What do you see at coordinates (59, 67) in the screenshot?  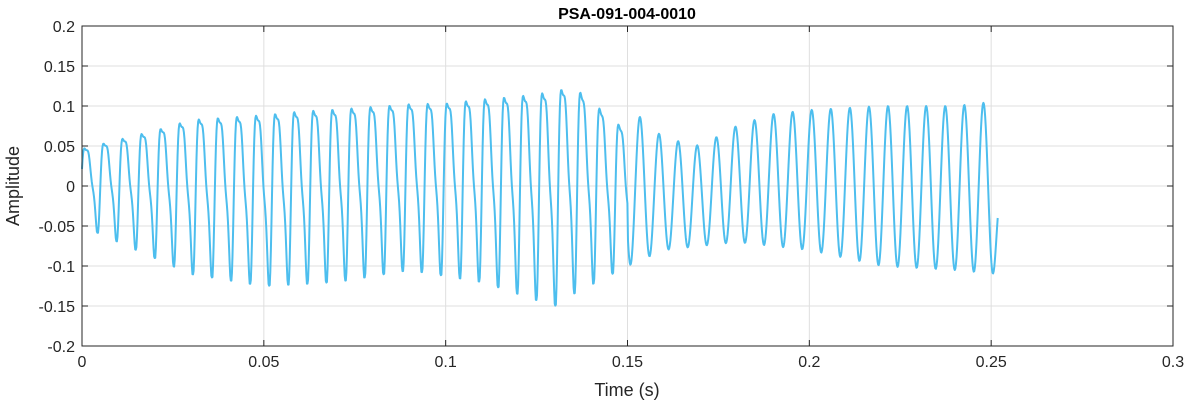 I see `y-tick-label: 0.15` at bounding box center [59, 67].